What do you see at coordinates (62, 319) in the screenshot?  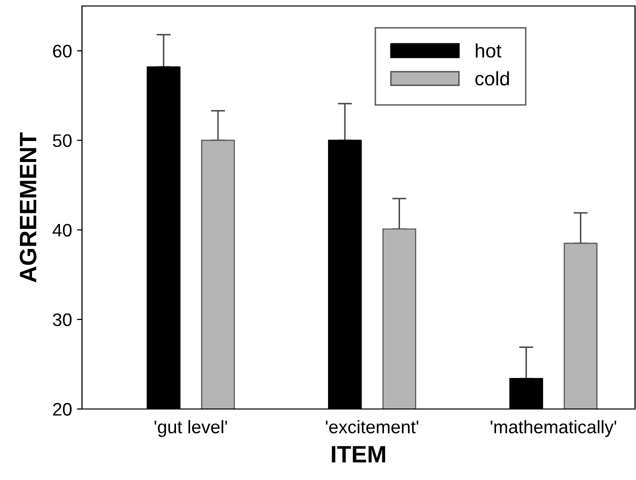 I see `y-tick-label: 30` at bounding box center [62, 319].